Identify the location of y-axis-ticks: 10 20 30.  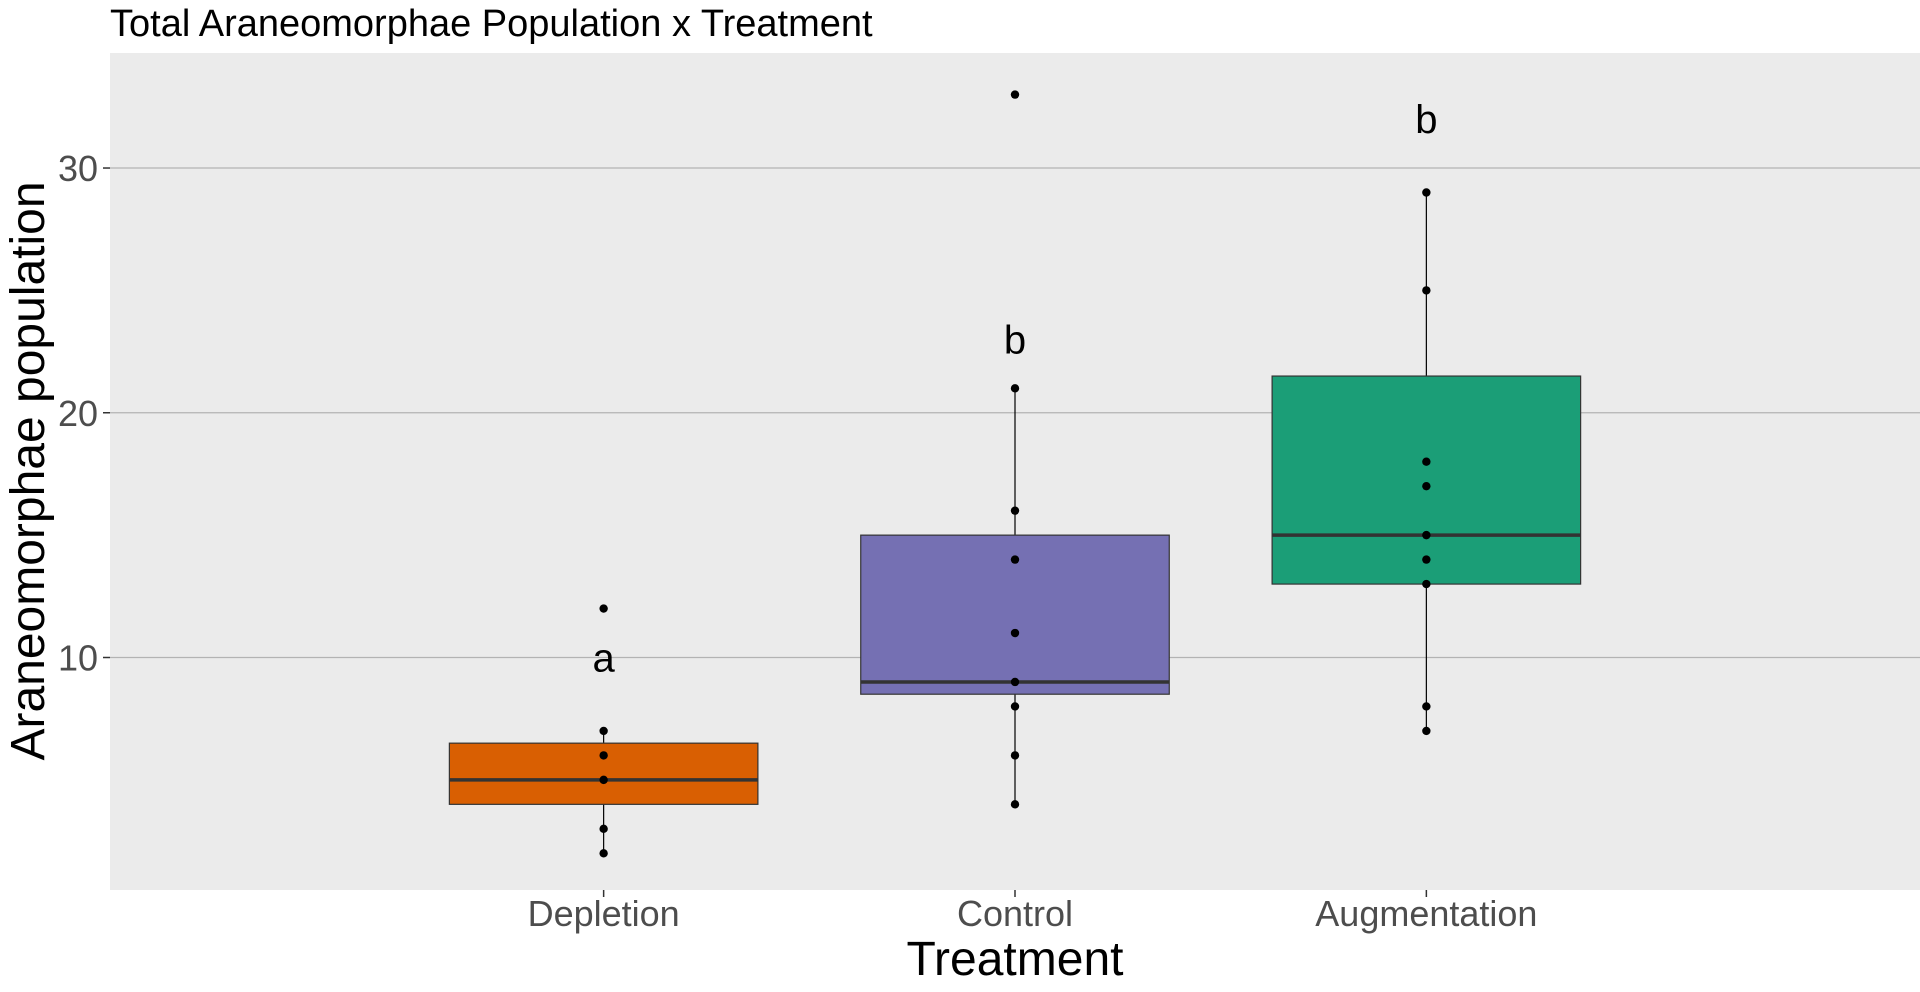
(84, 413).